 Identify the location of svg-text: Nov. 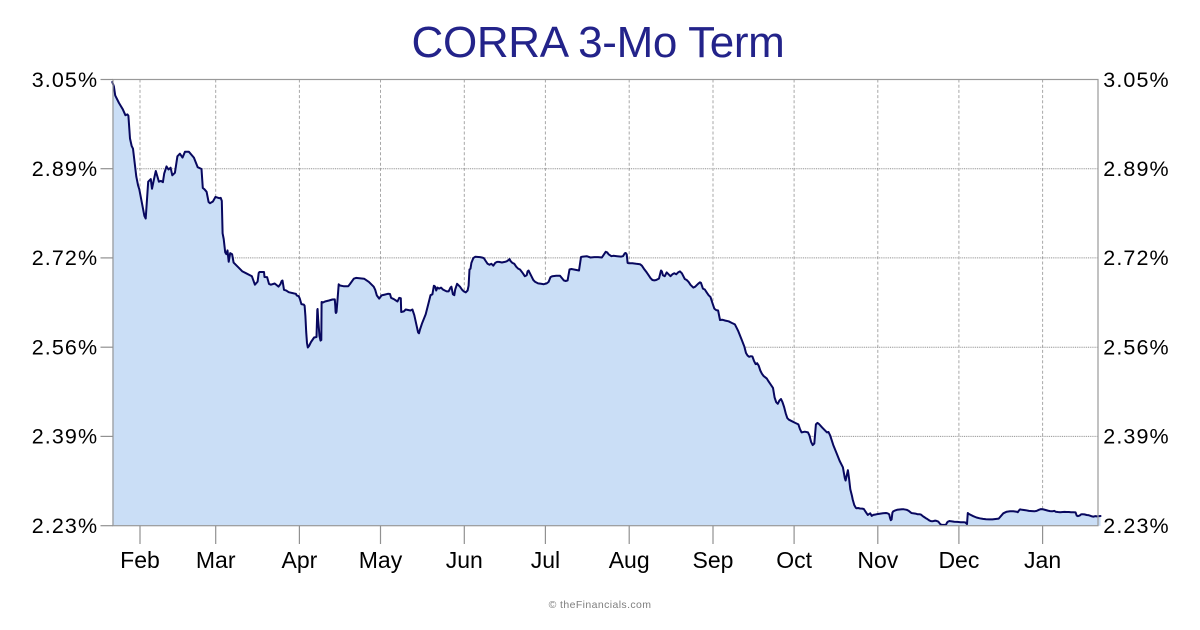
(877, 560).